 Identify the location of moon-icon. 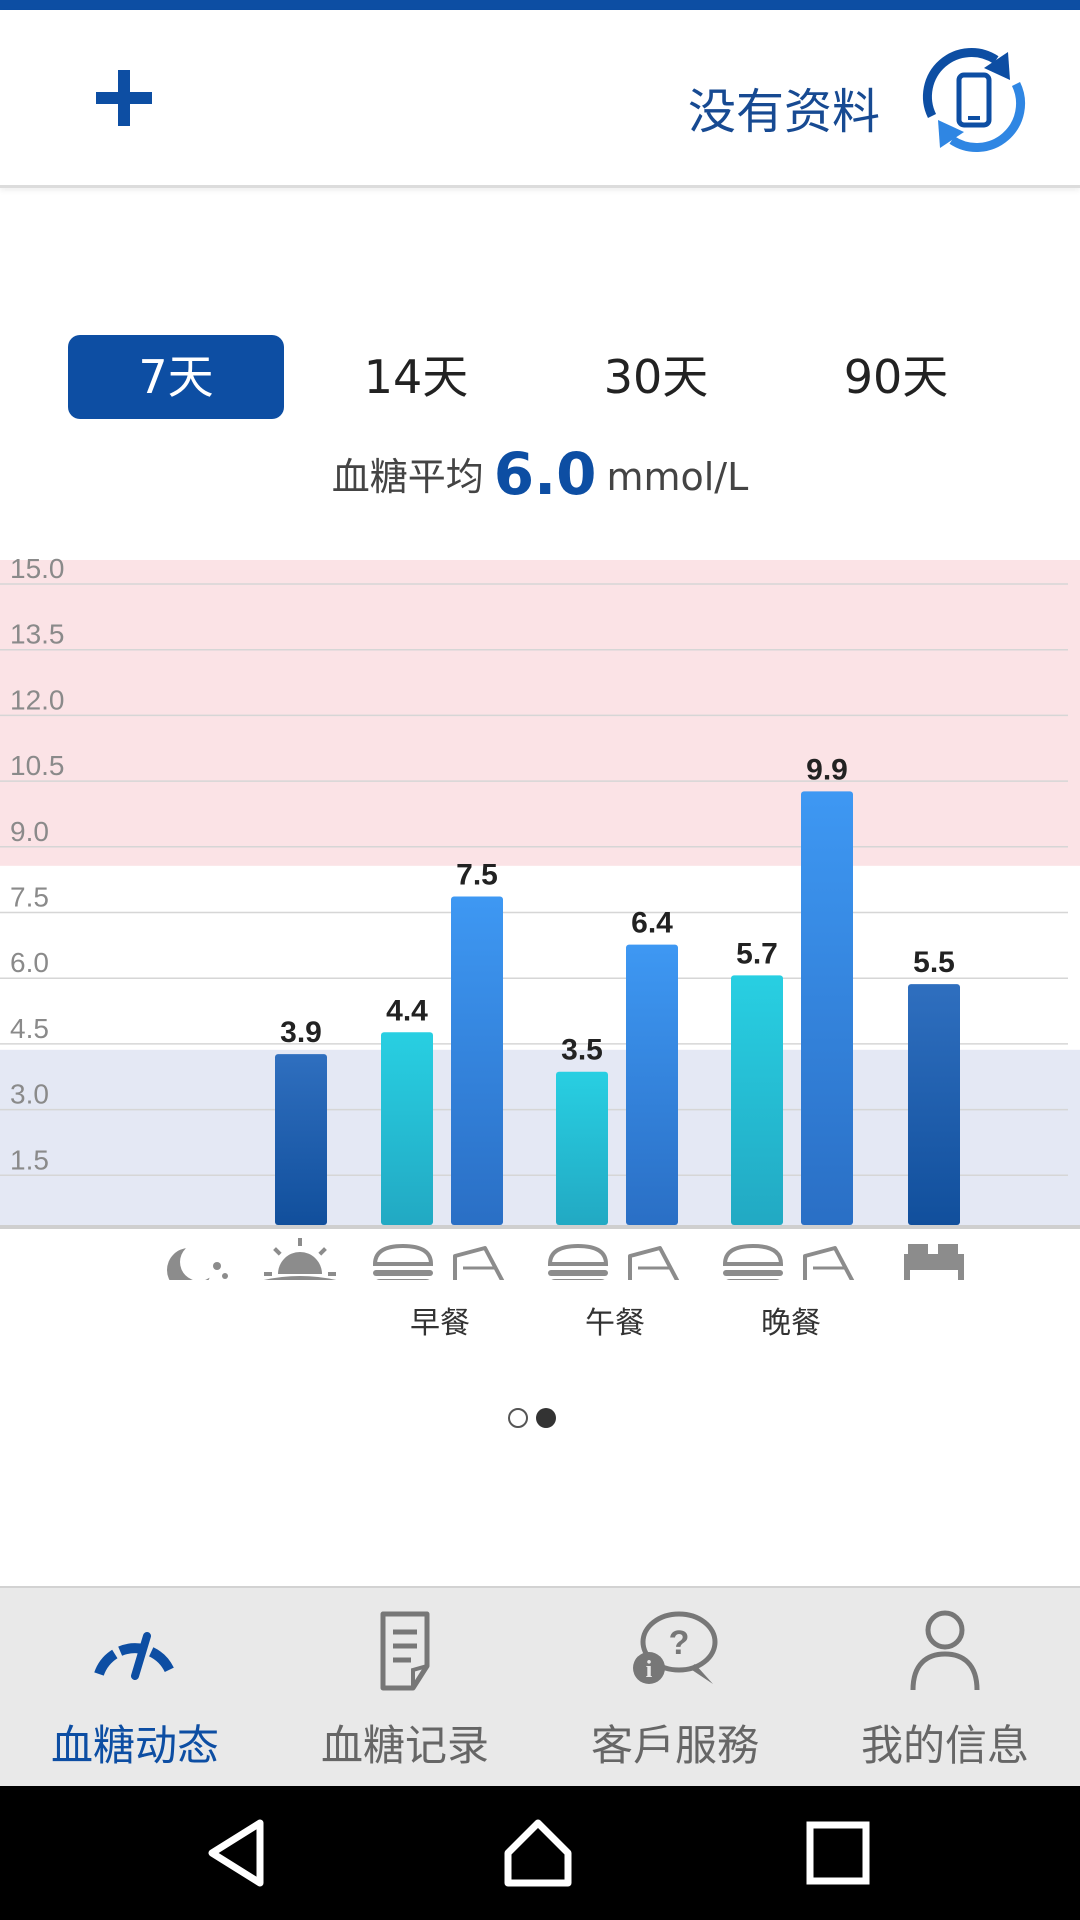
(197, 1261).